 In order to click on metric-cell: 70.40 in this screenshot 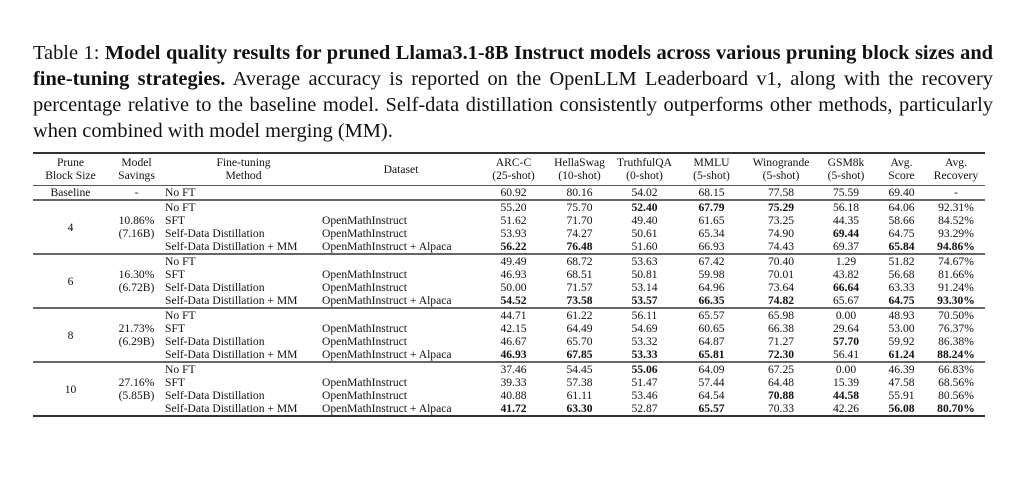, I will do `click(781, 261)`.